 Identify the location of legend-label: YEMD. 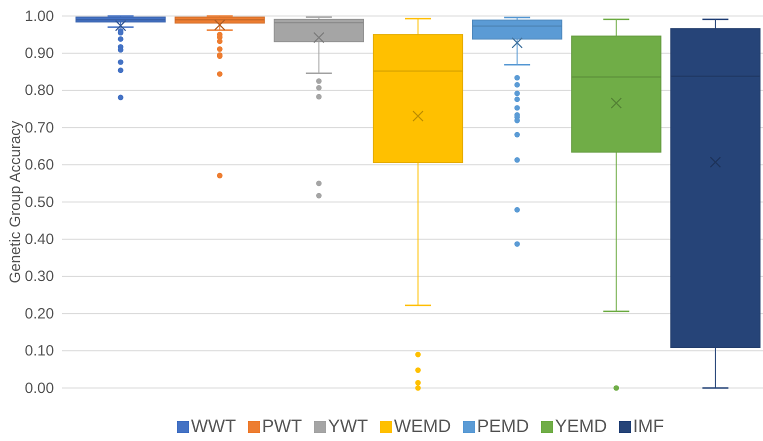
(581, 426).